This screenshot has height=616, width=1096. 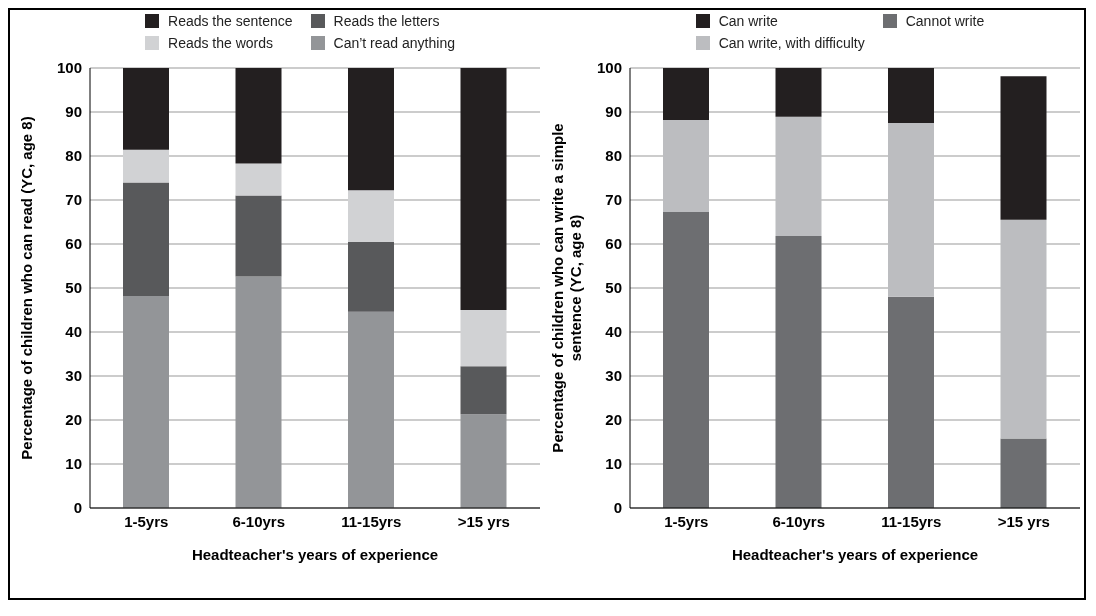 What do you see at coordinates (386, 21) in the screenshot?
I see `legend-label: Reads the letters` at bounding box center [386, 21].